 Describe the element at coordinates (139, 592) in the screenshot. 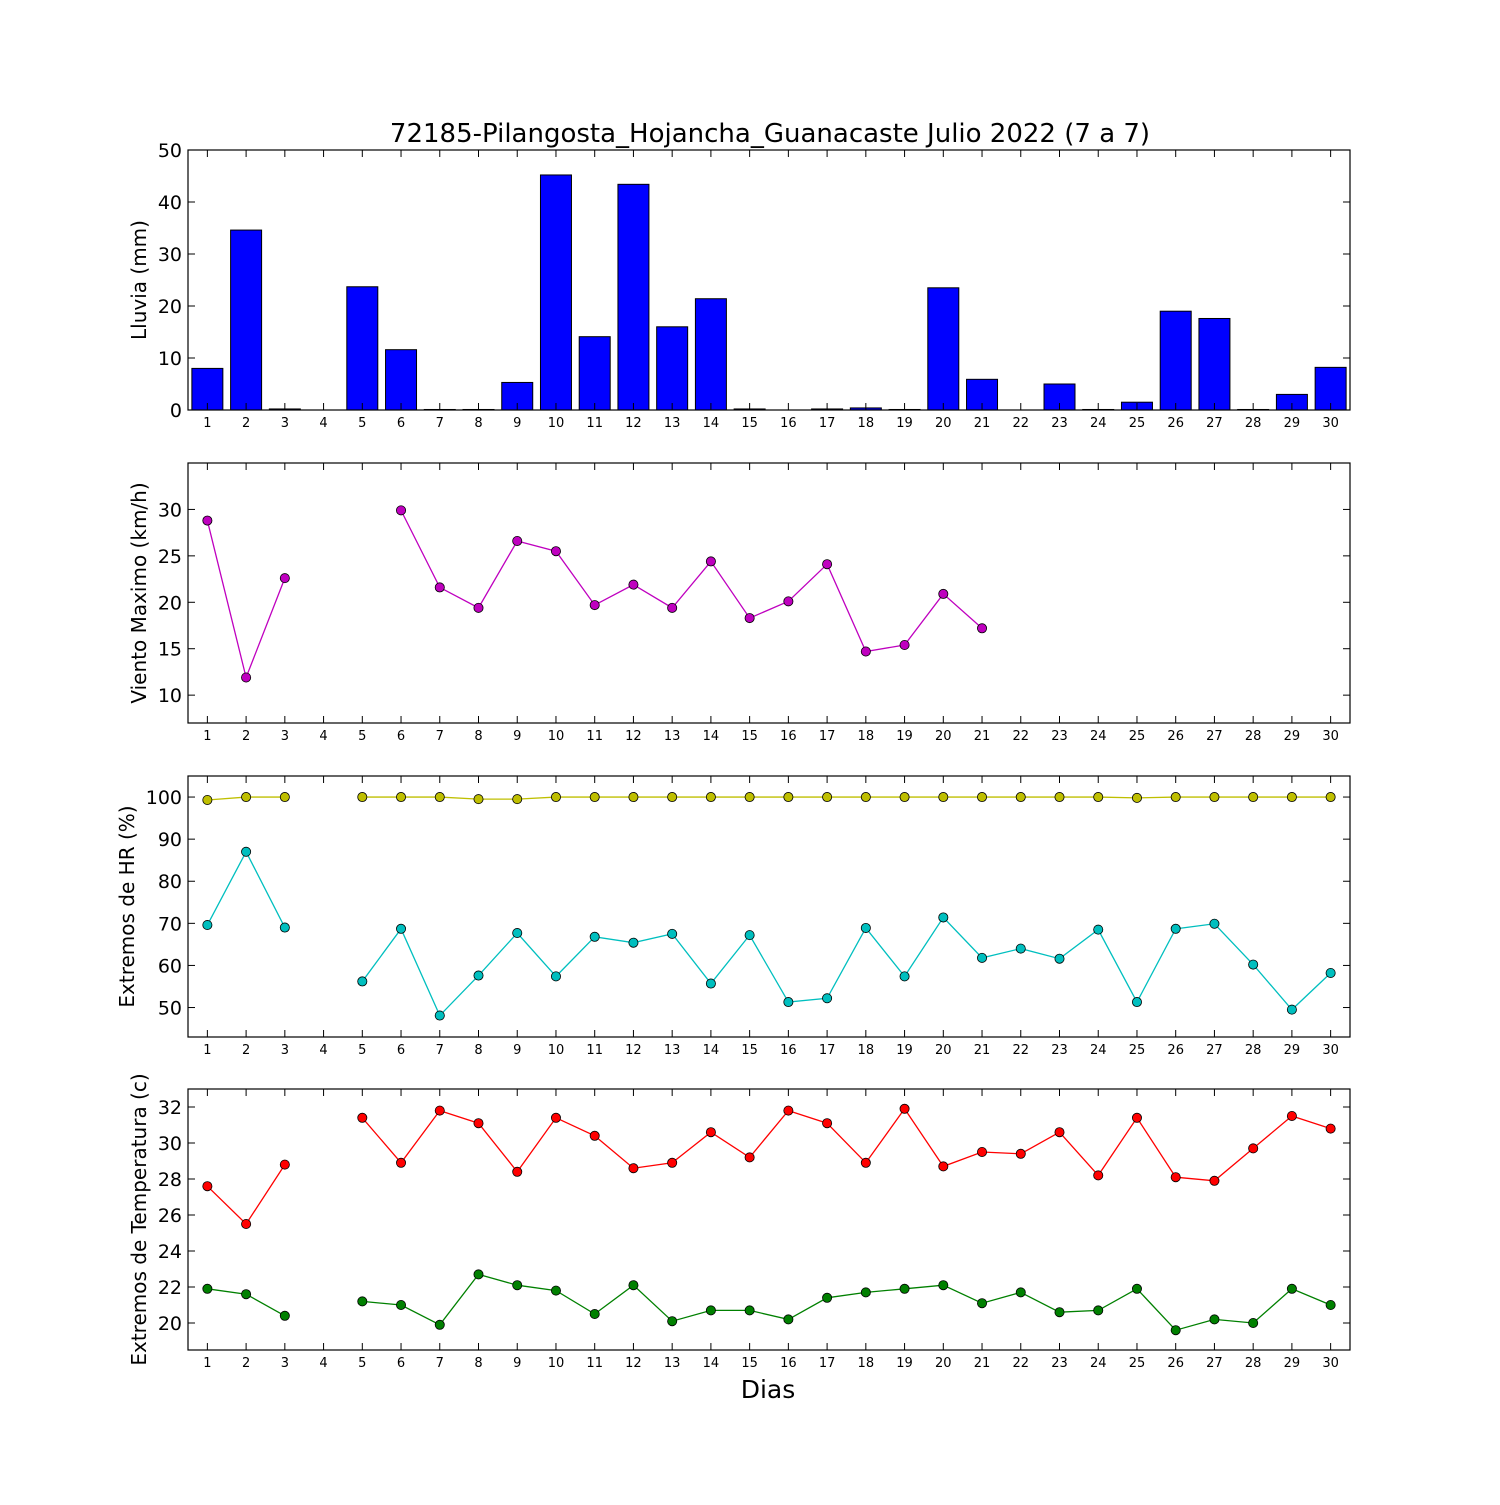

I see `y-axis-label: Viento Maximo (km/h)` at that location.